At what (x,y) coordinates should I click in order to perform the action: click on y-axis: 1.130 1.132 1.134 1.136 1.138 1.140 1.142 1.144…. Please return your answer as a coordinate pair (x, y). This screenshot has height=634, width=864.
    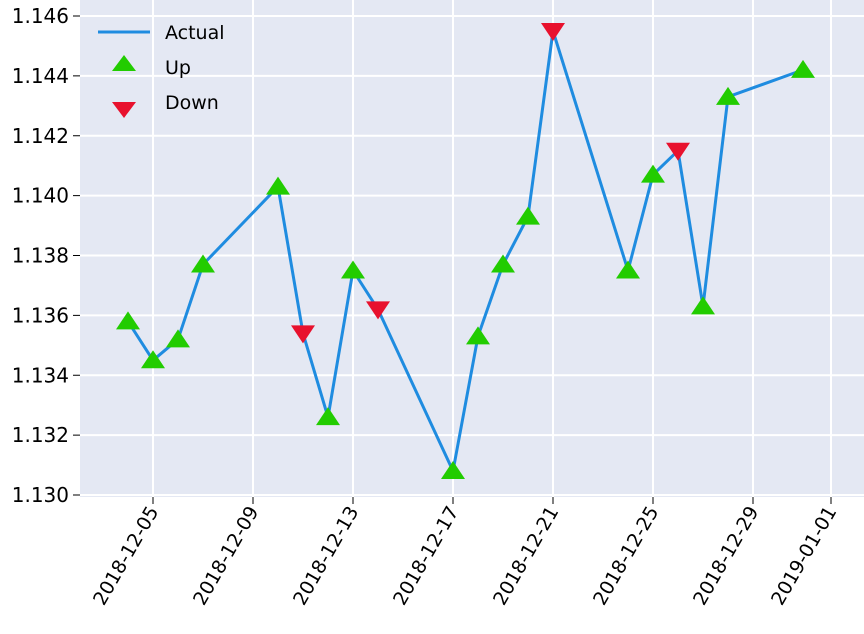
    Looking at the image, I should click on (46, 255).